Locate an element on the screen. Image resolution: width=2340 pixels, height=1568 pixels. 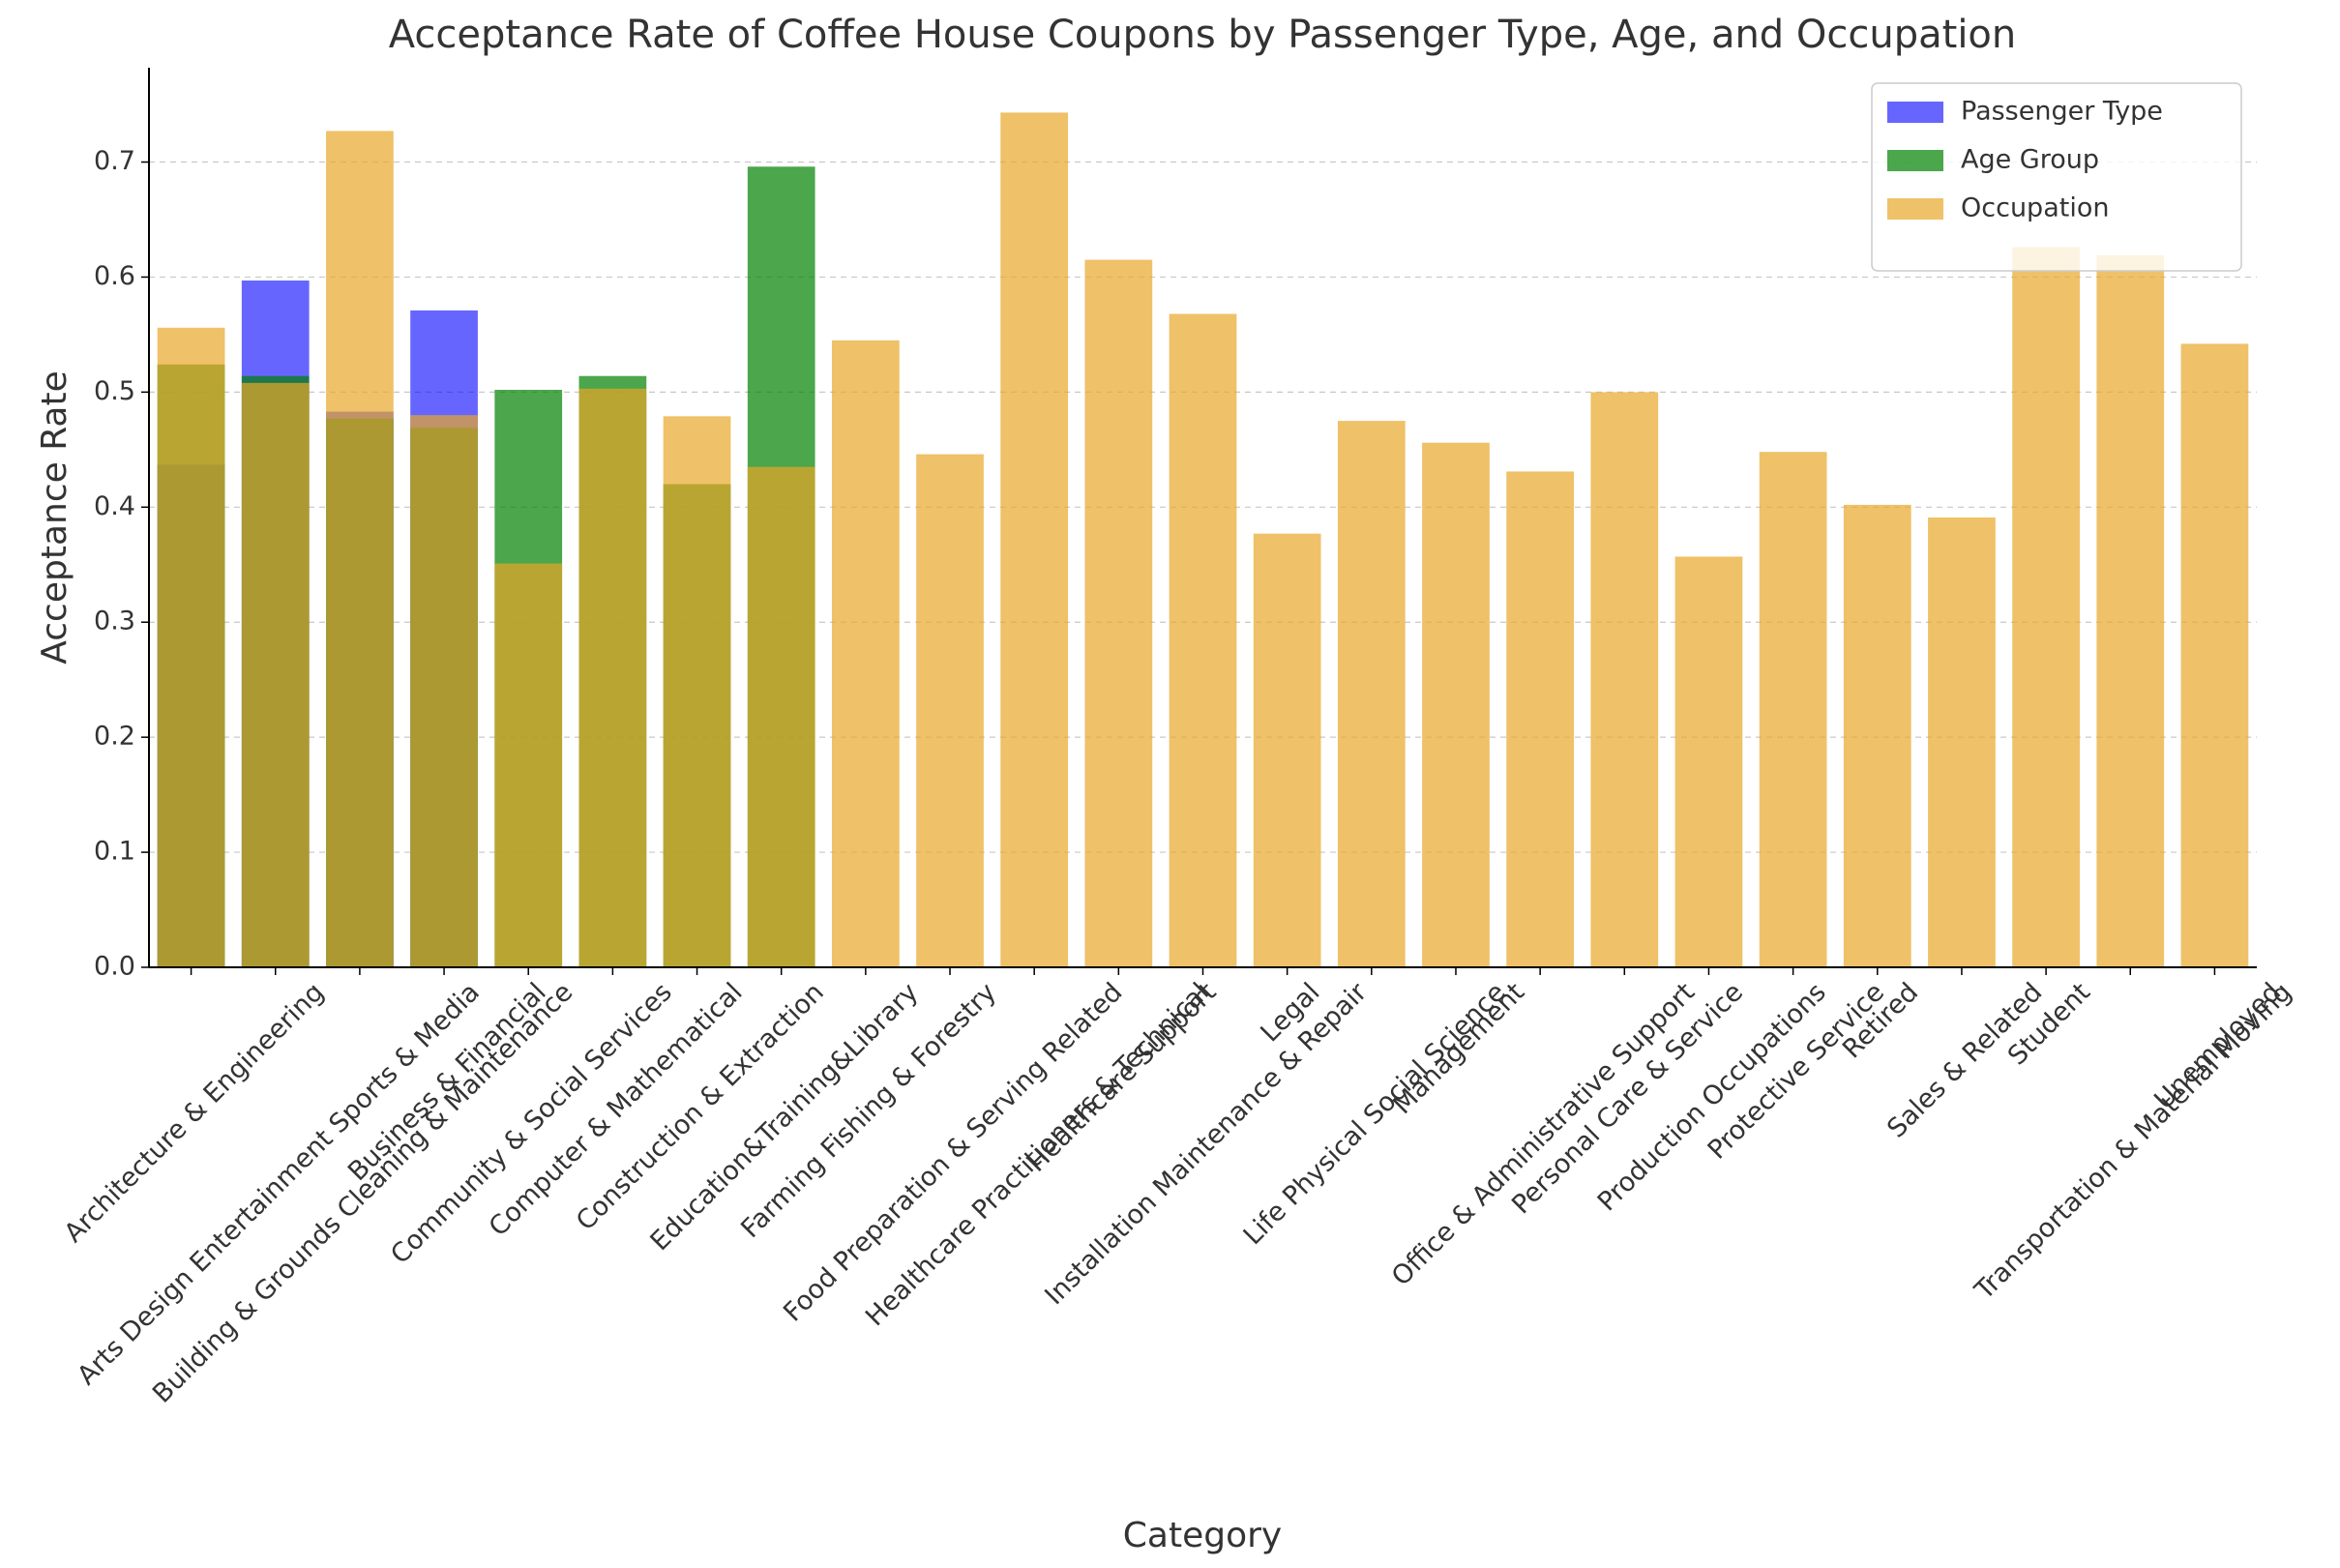
y-tick-label: 0.3 is located at coordinates (115, 621).